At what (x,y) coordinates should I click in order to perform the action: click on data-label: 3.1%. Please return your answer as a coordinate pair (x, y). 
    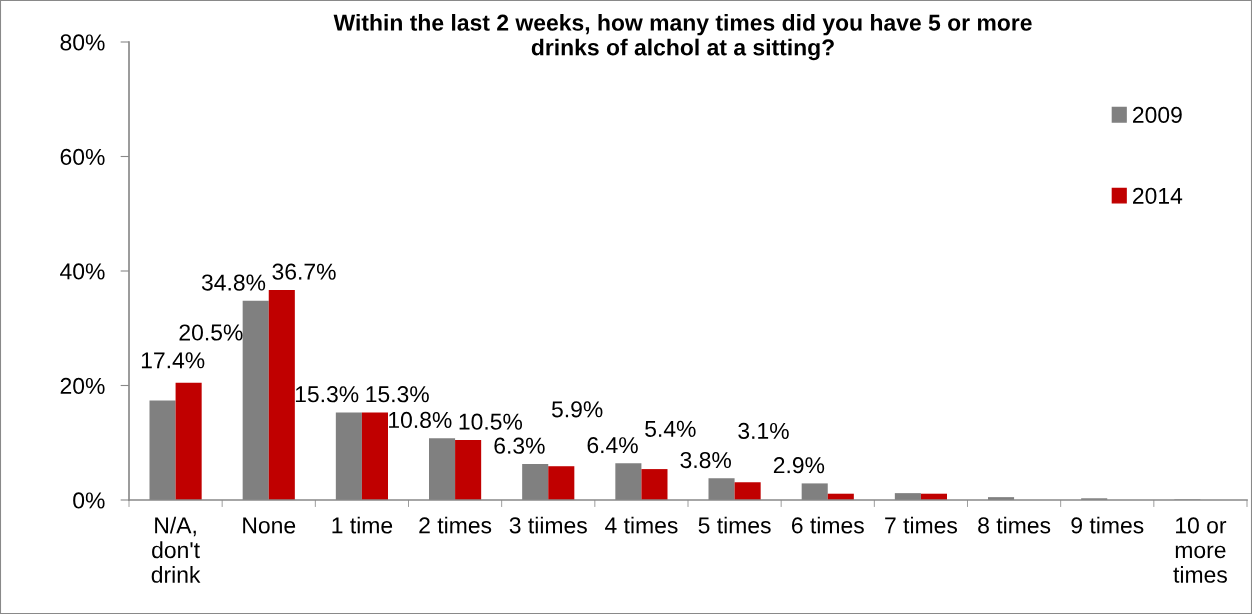
    Looking at the image, I should click on (763, 431).